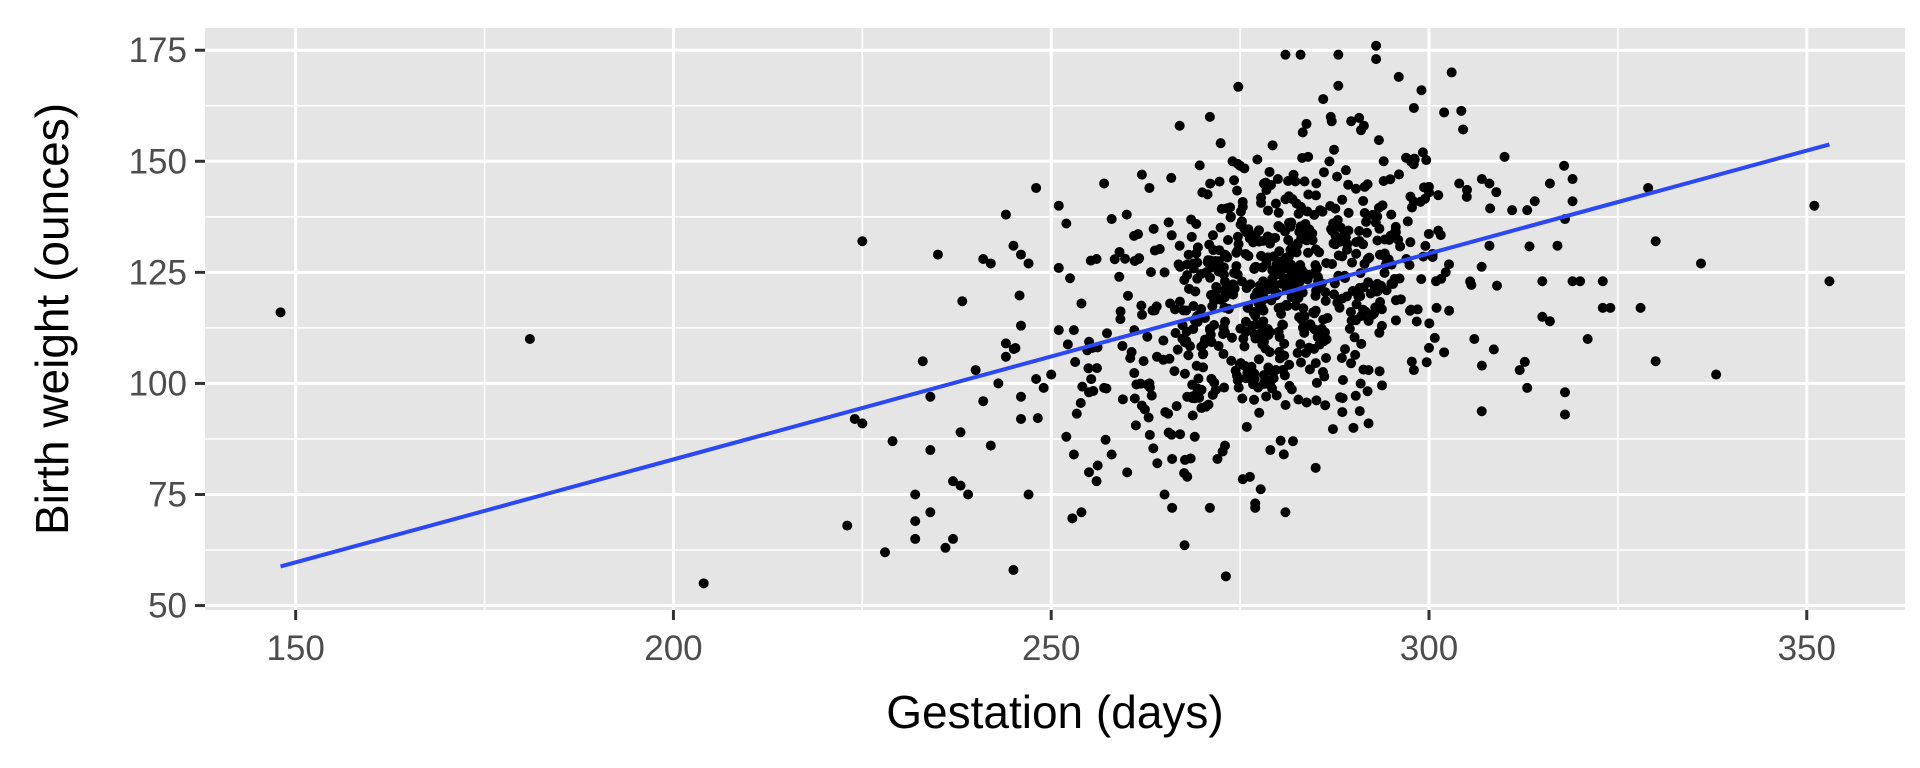 The width and height of the screenshot is (1920, 768). I want to click on x-axis-title: Gestation (days), so click(1054, 712).